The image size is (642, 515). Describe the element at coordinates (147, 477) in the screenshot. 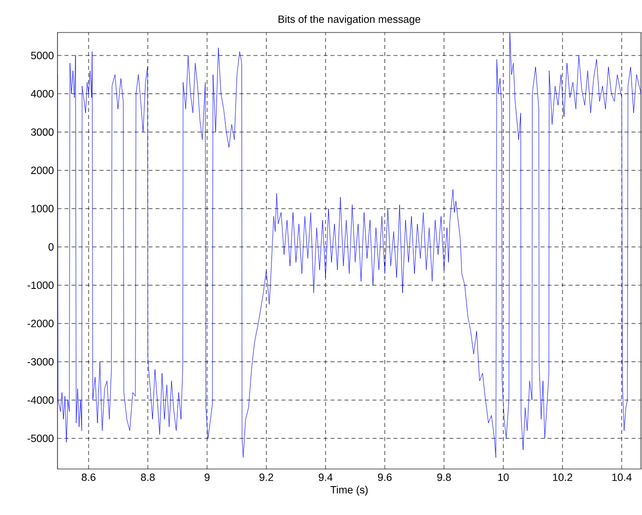

I see `x-tick-label: 8.8` at that location.